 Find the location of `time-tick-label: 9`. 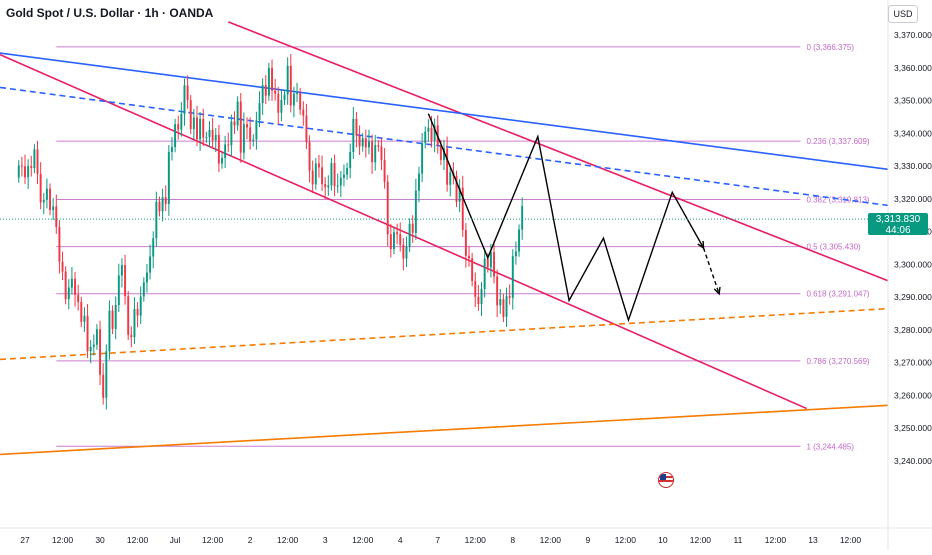

time-tick-label: 9 is located at coordinates (587, 540).